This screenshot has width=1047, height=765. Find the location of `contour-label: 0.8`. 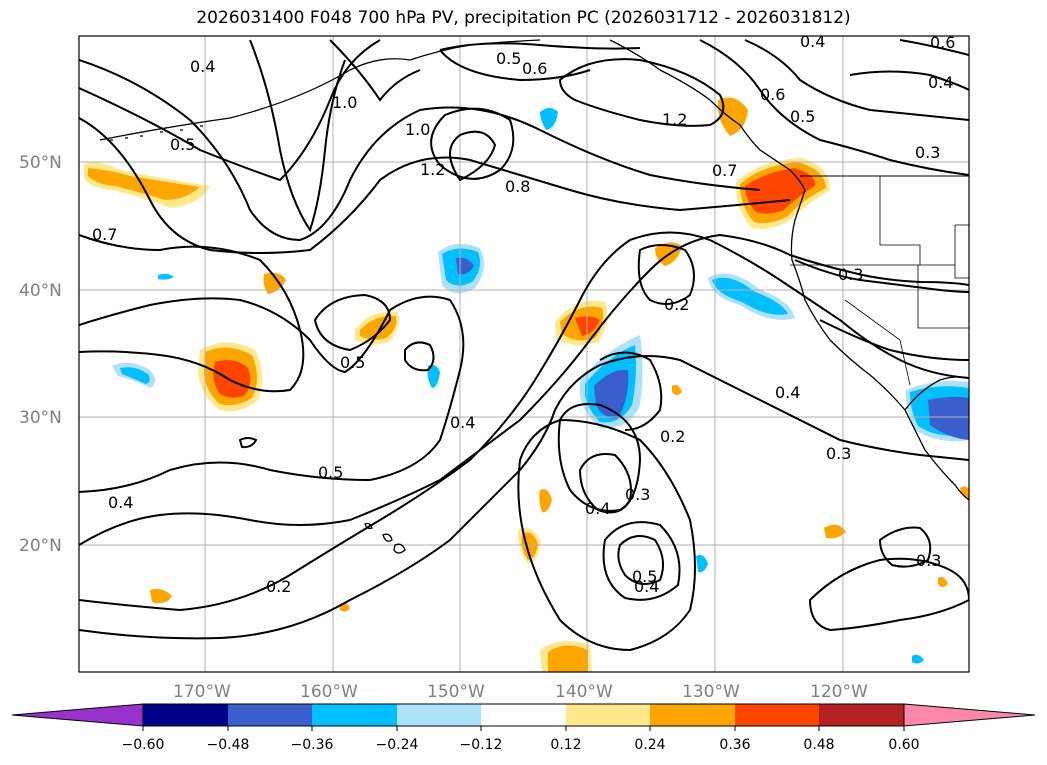

contour-label: 0.8 is located at coordinates (517, 186).